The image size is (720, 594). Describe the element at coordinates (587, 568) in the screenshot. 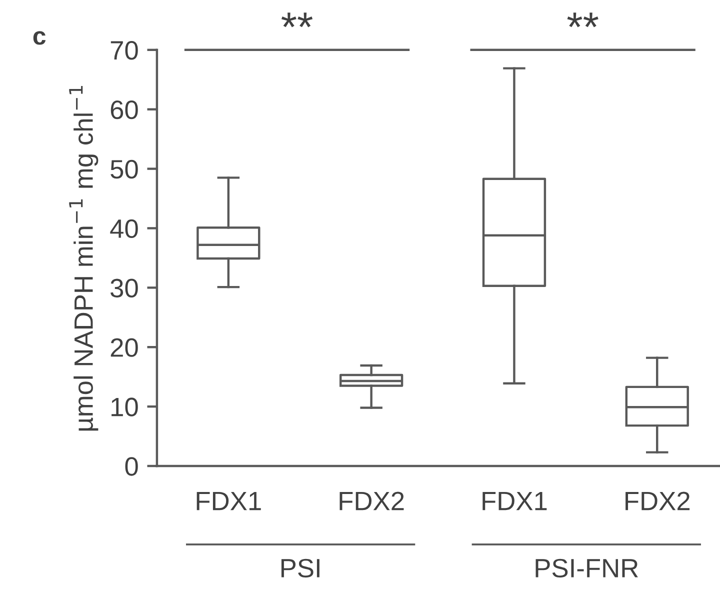

I see `text: PSI-FNR` at that location.